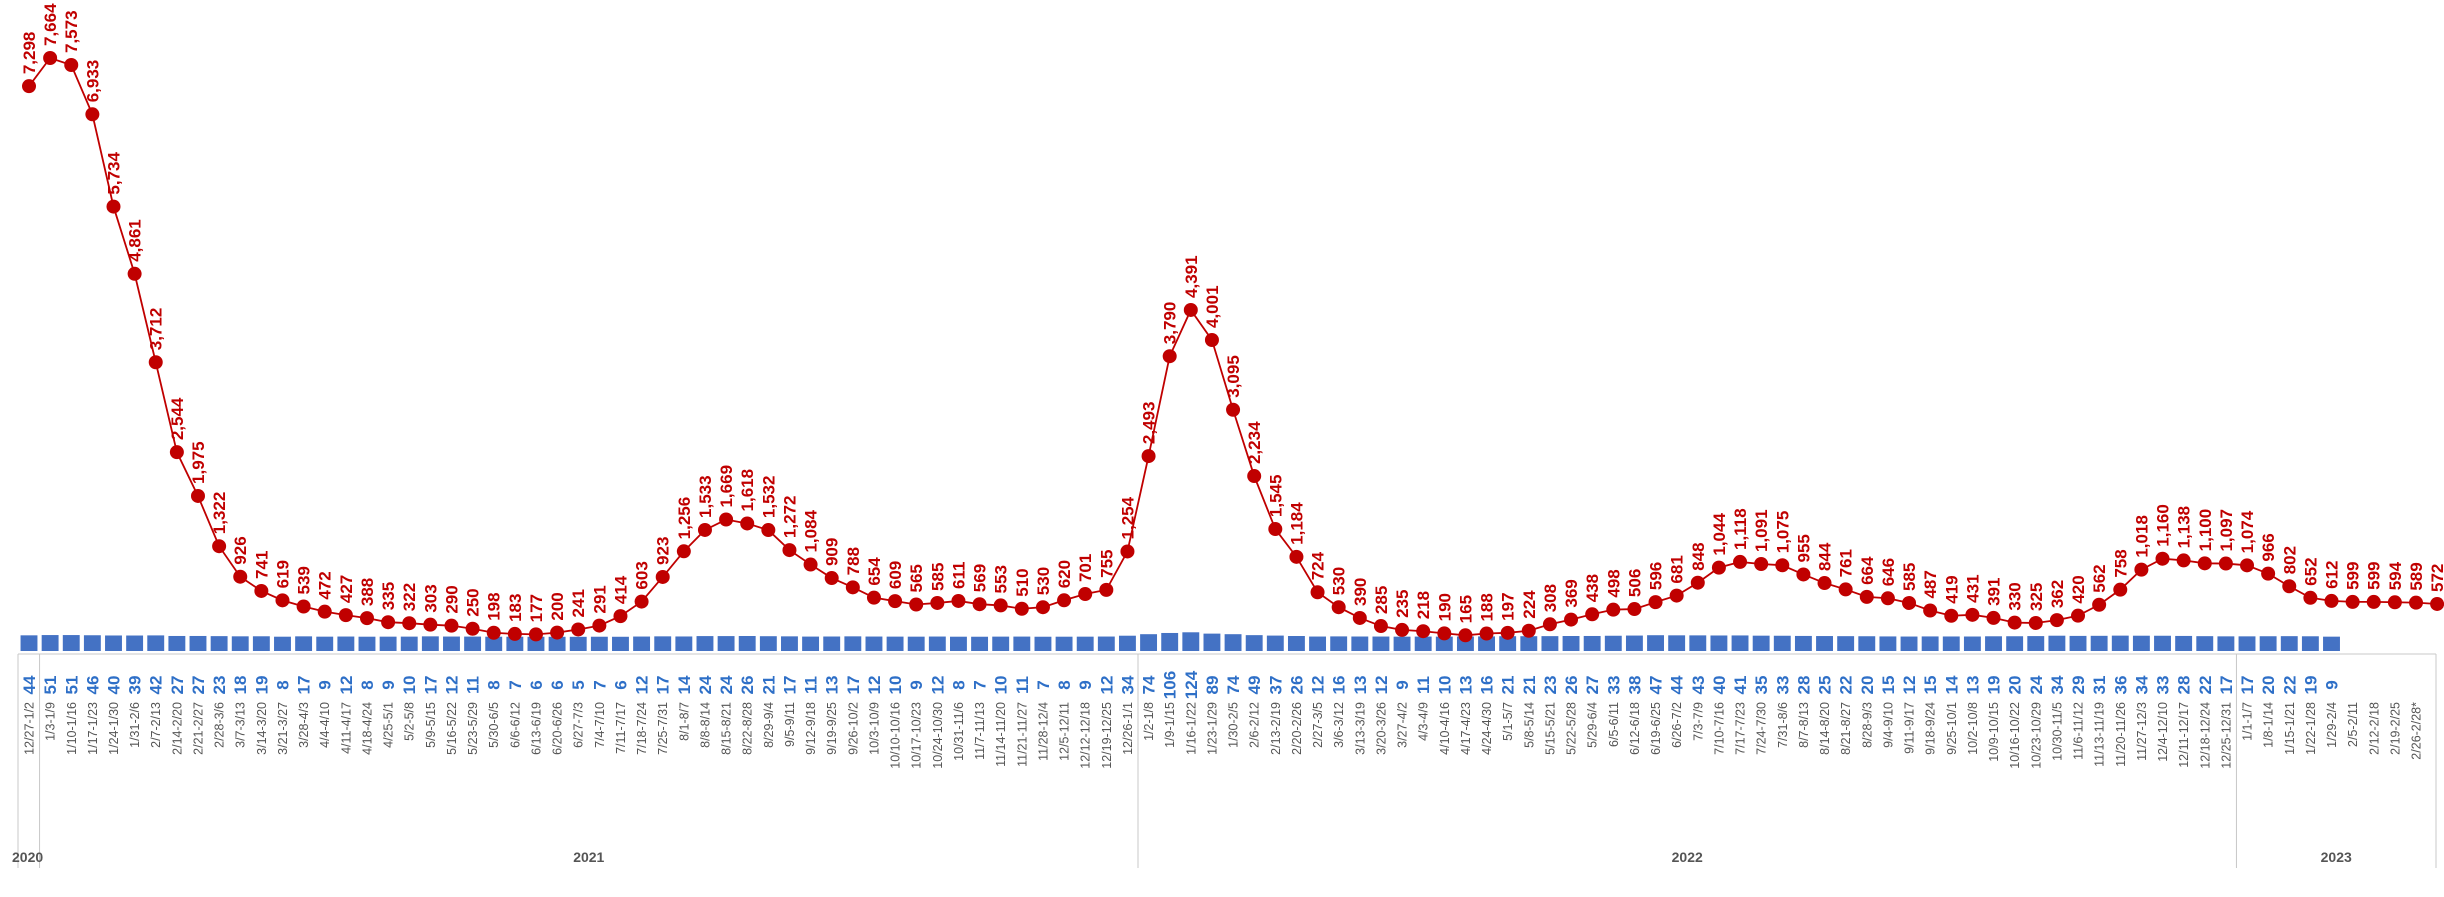 The height and width of the screenshot is (897, 2444). What do you see at coordinates (748, 728) in the screenshot?
I see `x-tick-label: 8/22-8/28` at bounding box center [748, 728].